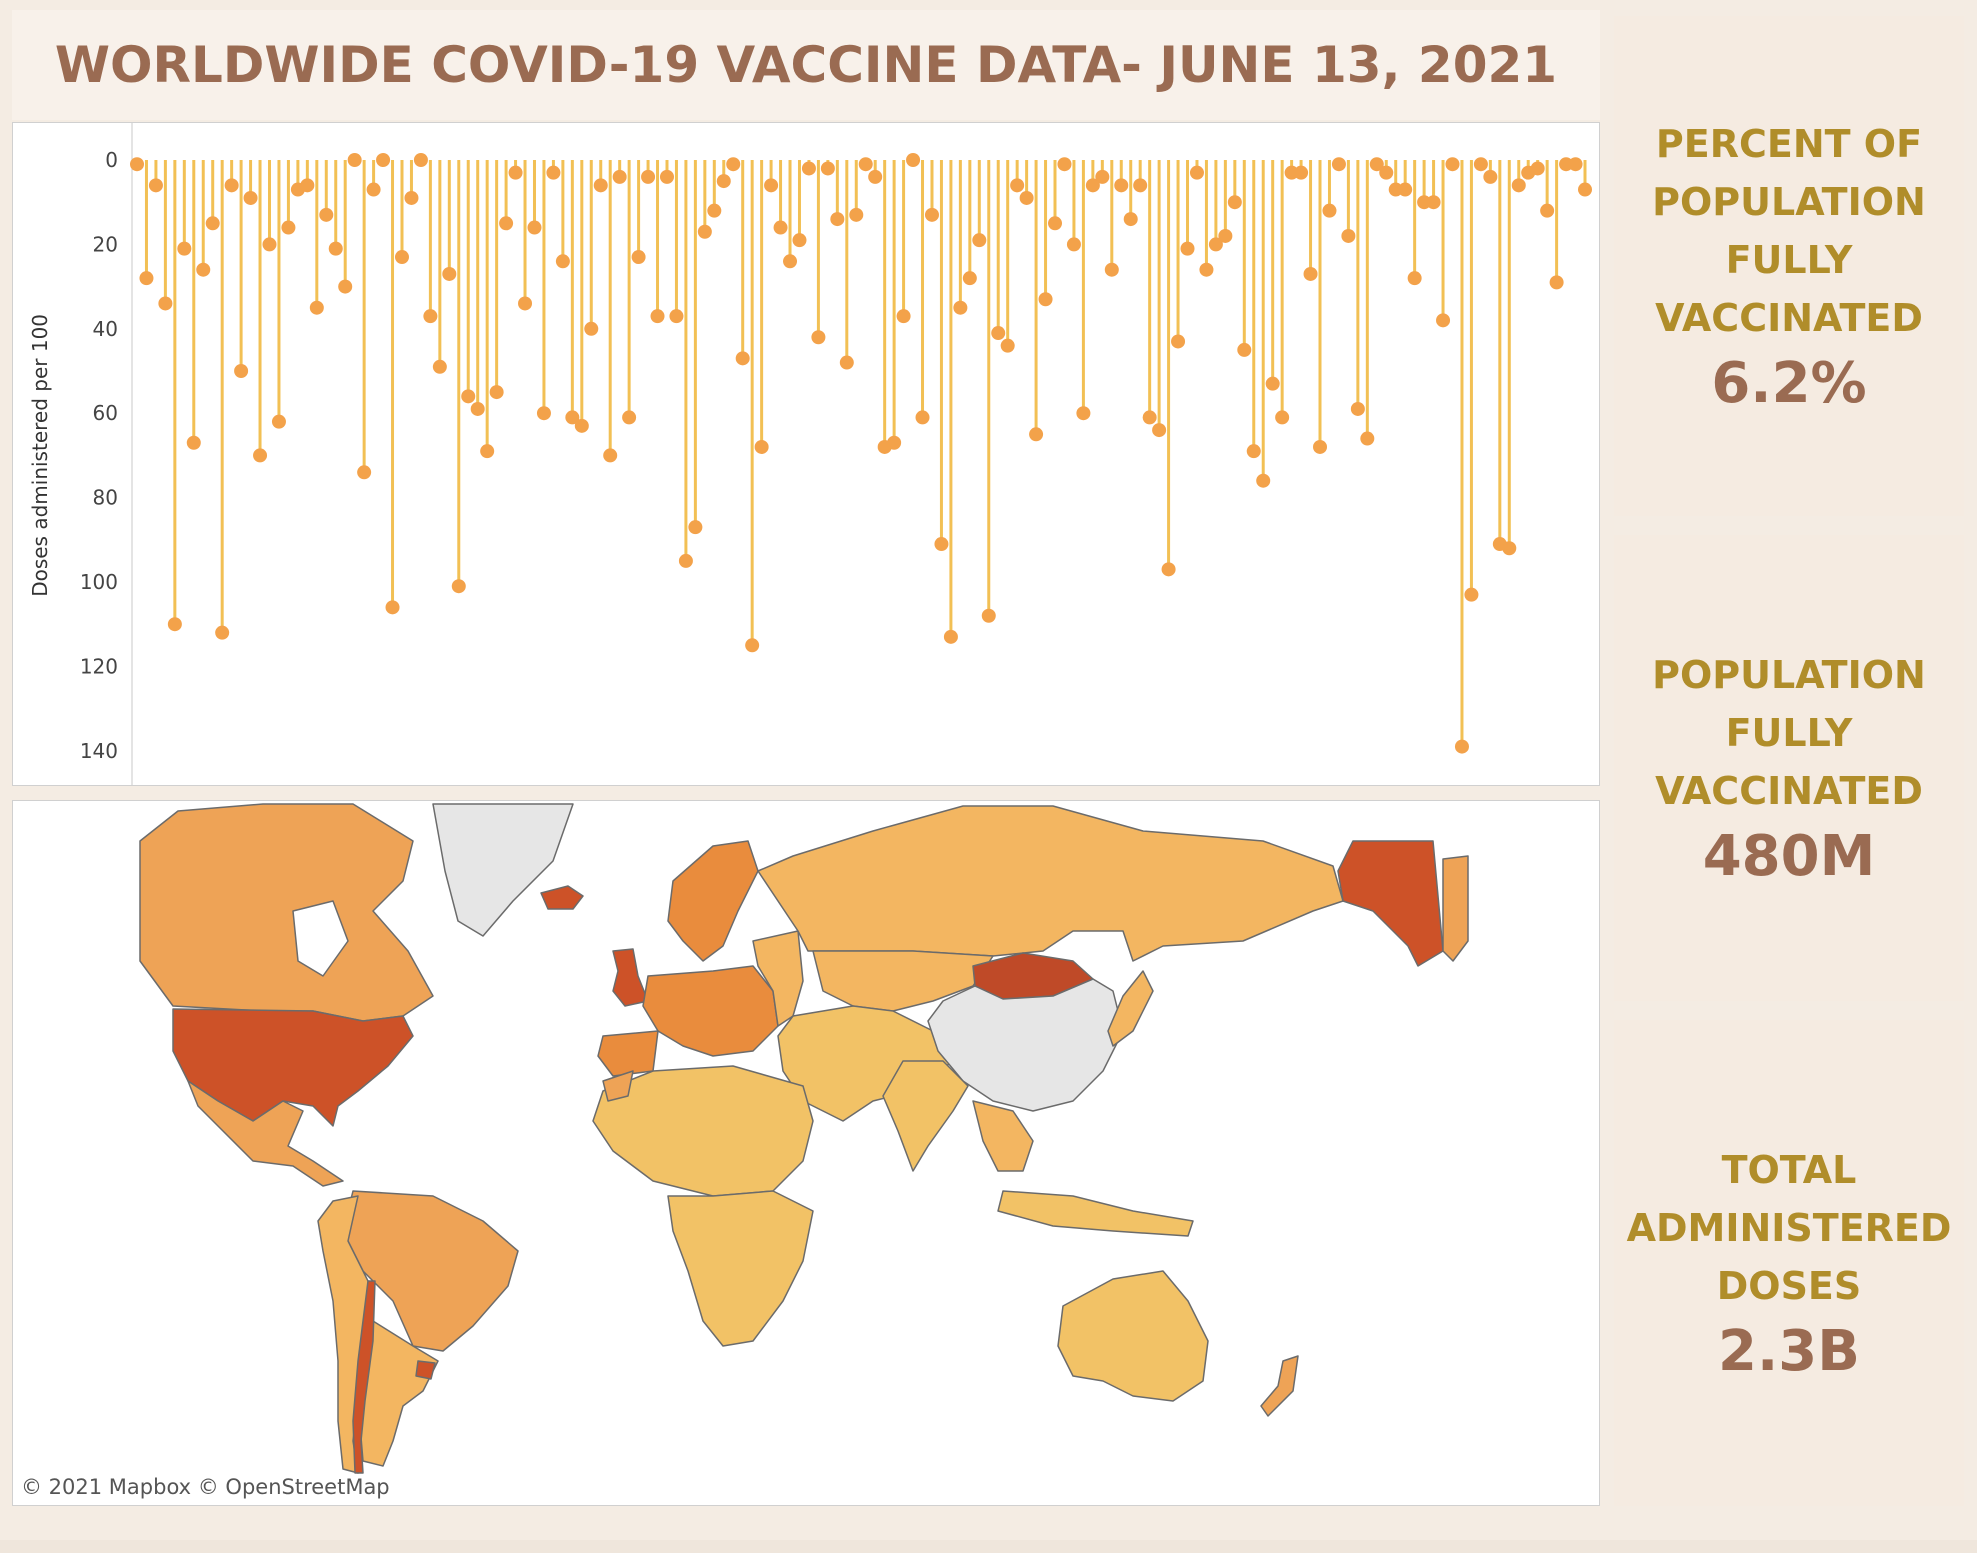  What do you see at coordinates (778, 978) in the screenshot?
I see `region-eastern-europe` at bounding box center [778, 978].